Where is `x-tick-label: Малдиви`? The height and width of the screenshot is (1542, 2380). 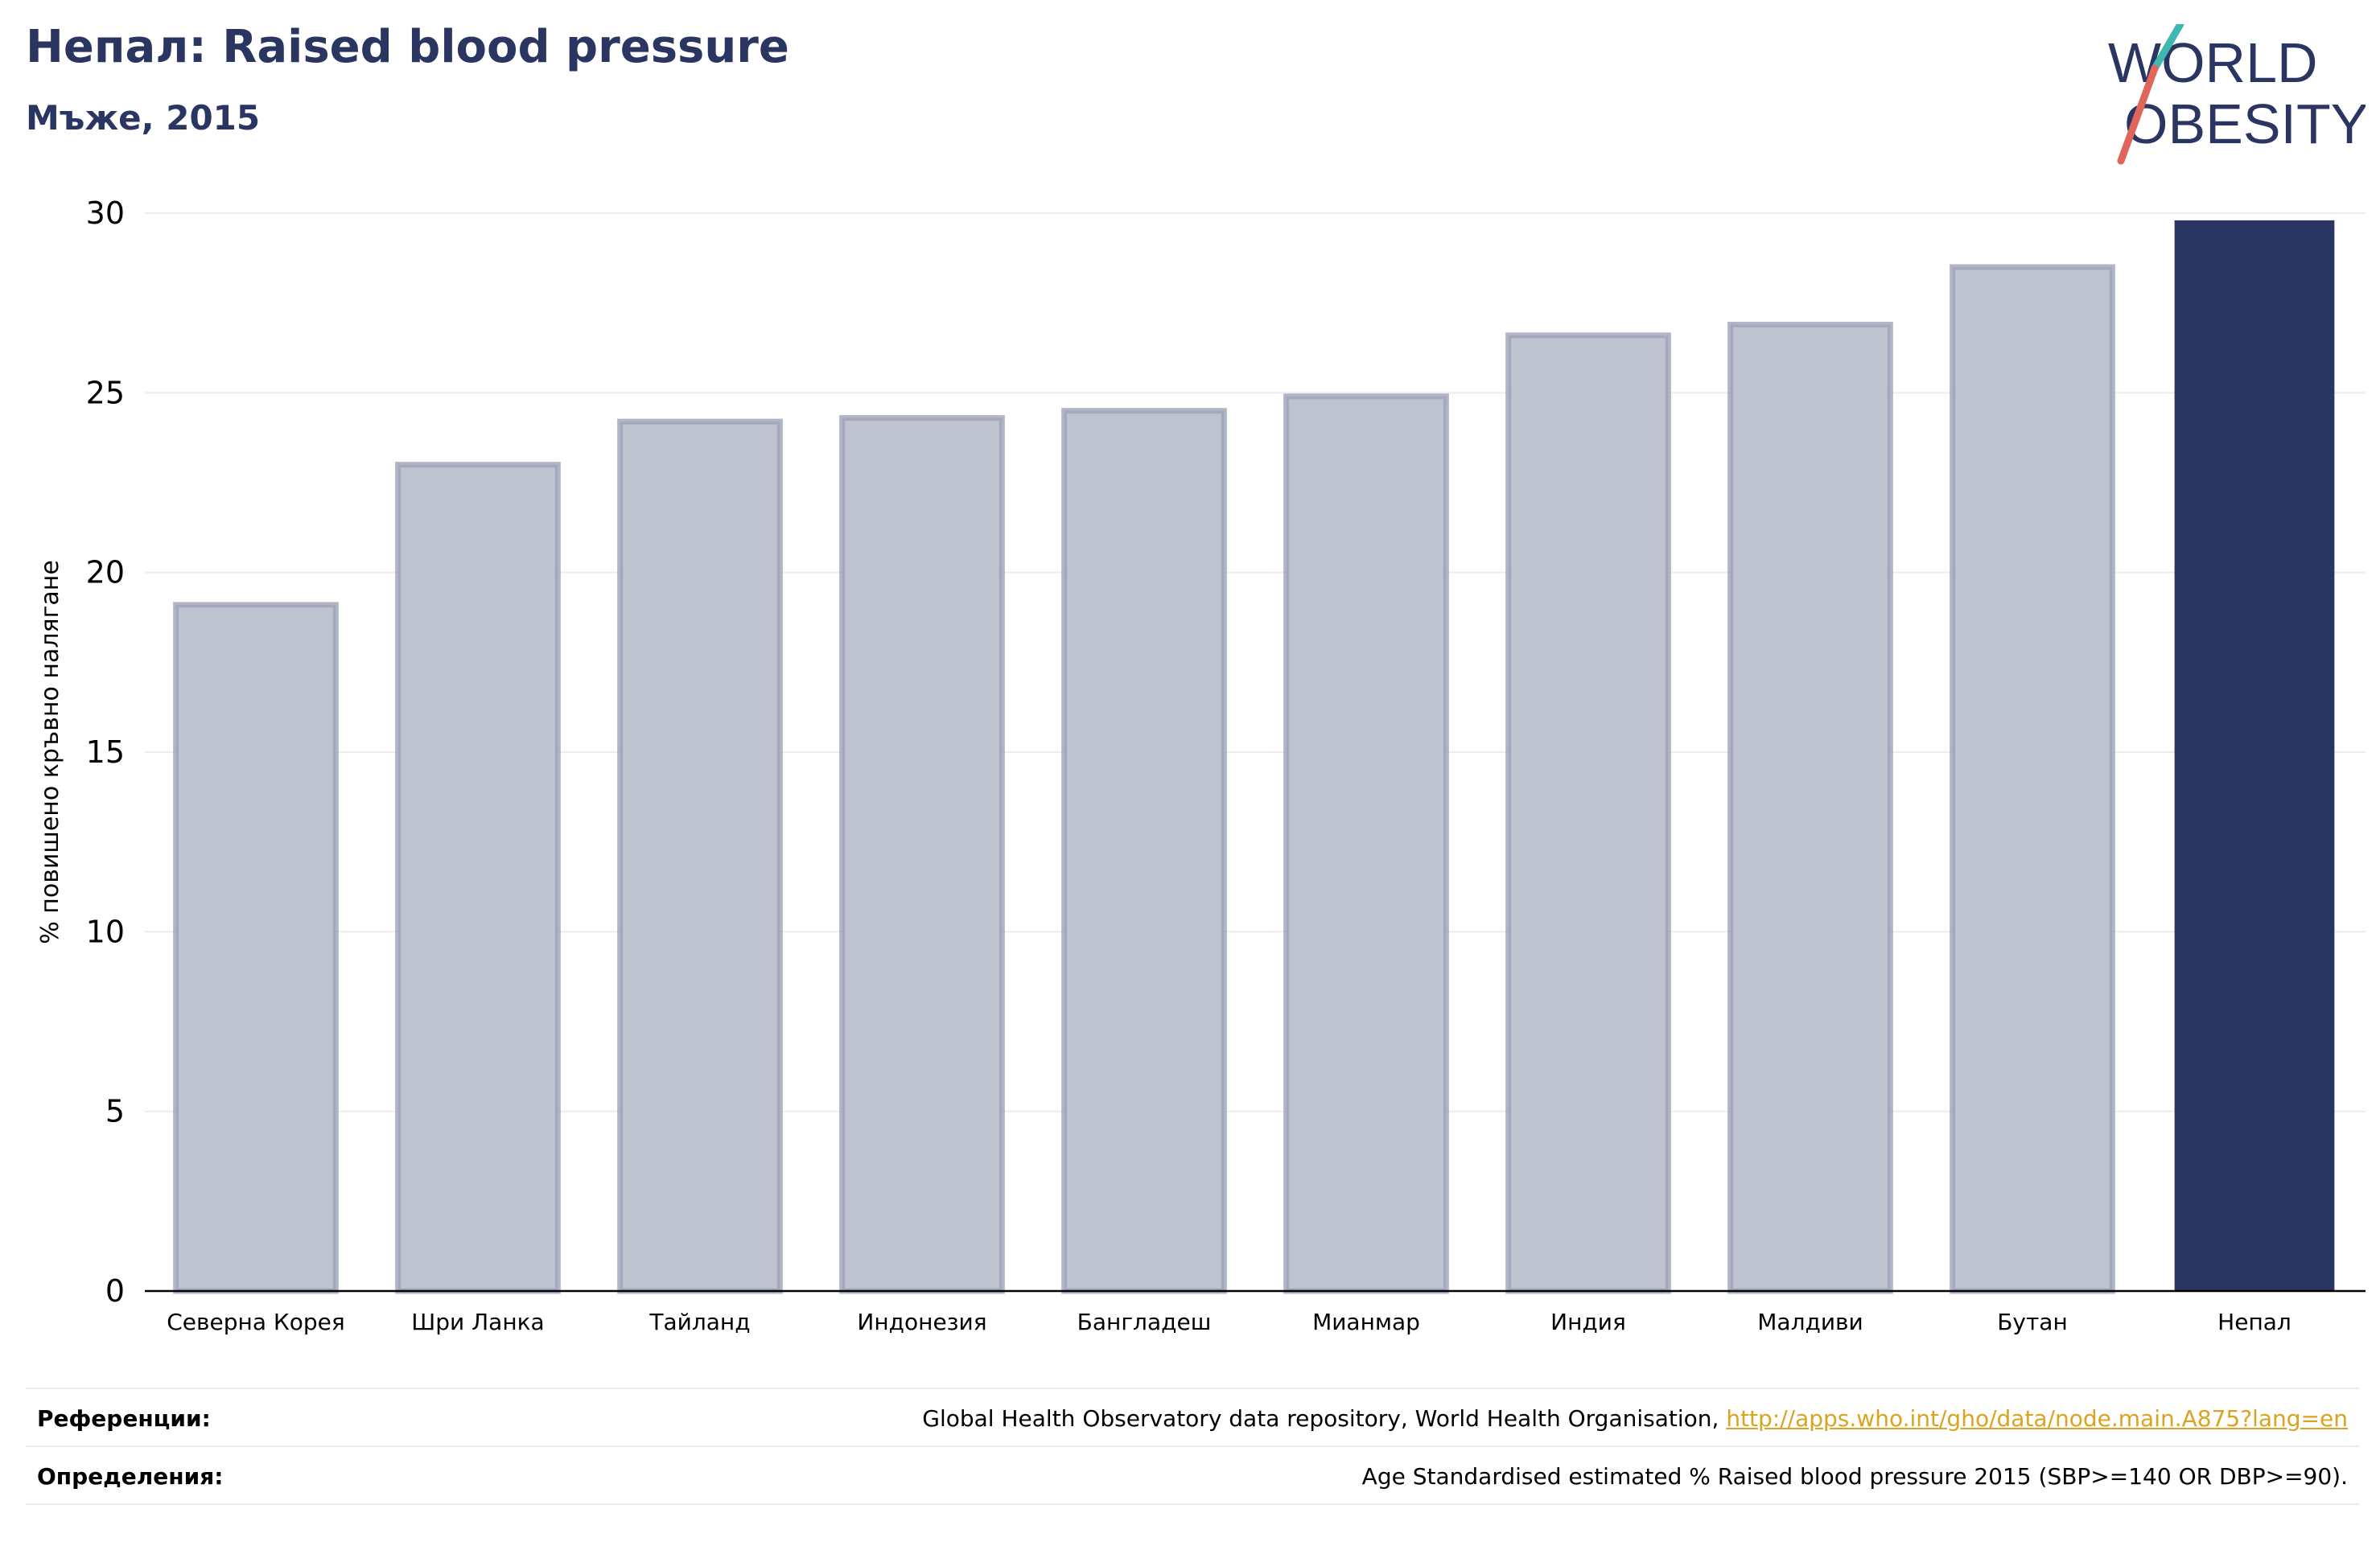 x-tick-label: Малдиви is located at coordinates (1810, 1322).